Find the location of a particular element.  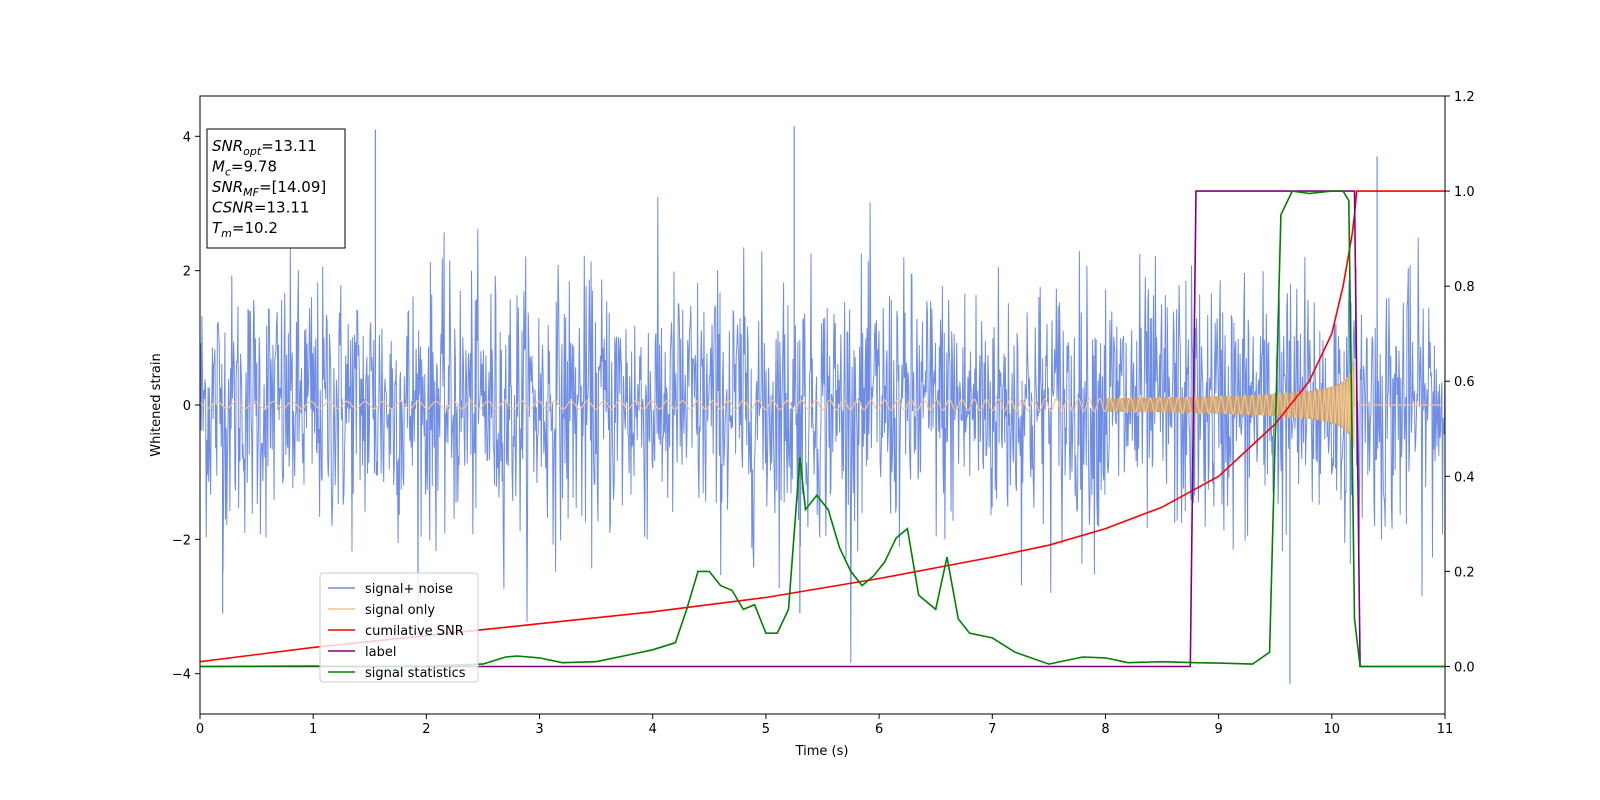

annotation-line: CSNR=13.11 is located at coordinates (260, 208).